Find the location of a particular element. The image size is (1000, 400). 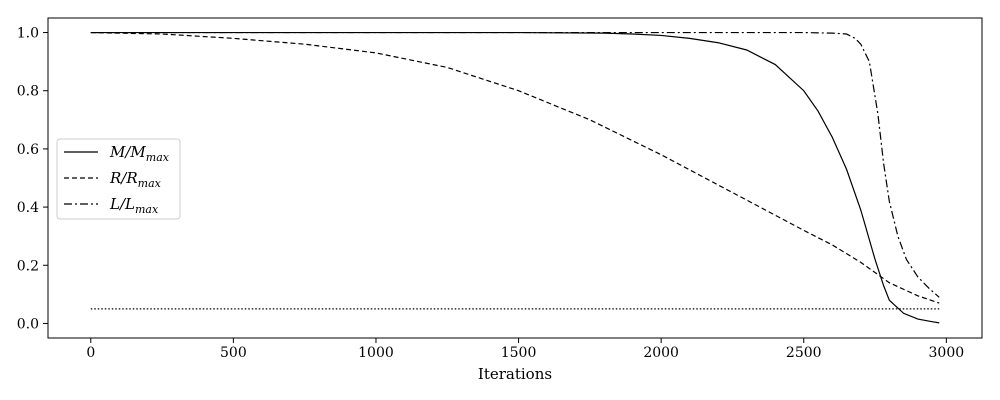

legend-box is located at coordinates (118, 179).